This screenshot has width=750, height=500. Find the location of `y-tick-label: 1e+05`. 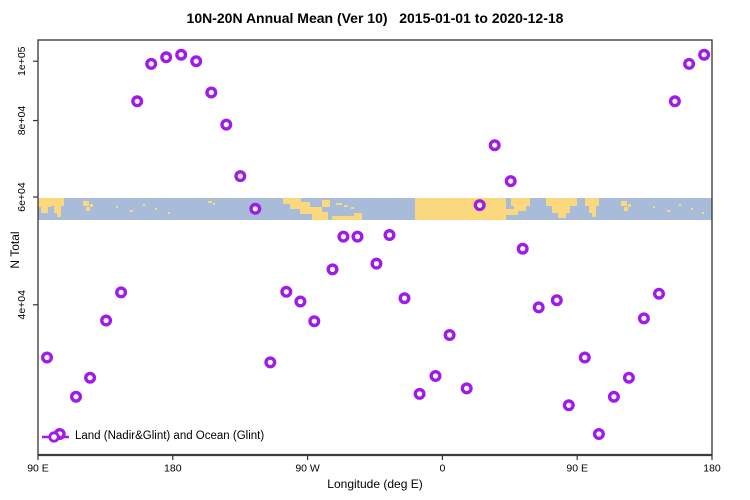

y-tick-label: 1e+05 is located at coordinates (22, 61).